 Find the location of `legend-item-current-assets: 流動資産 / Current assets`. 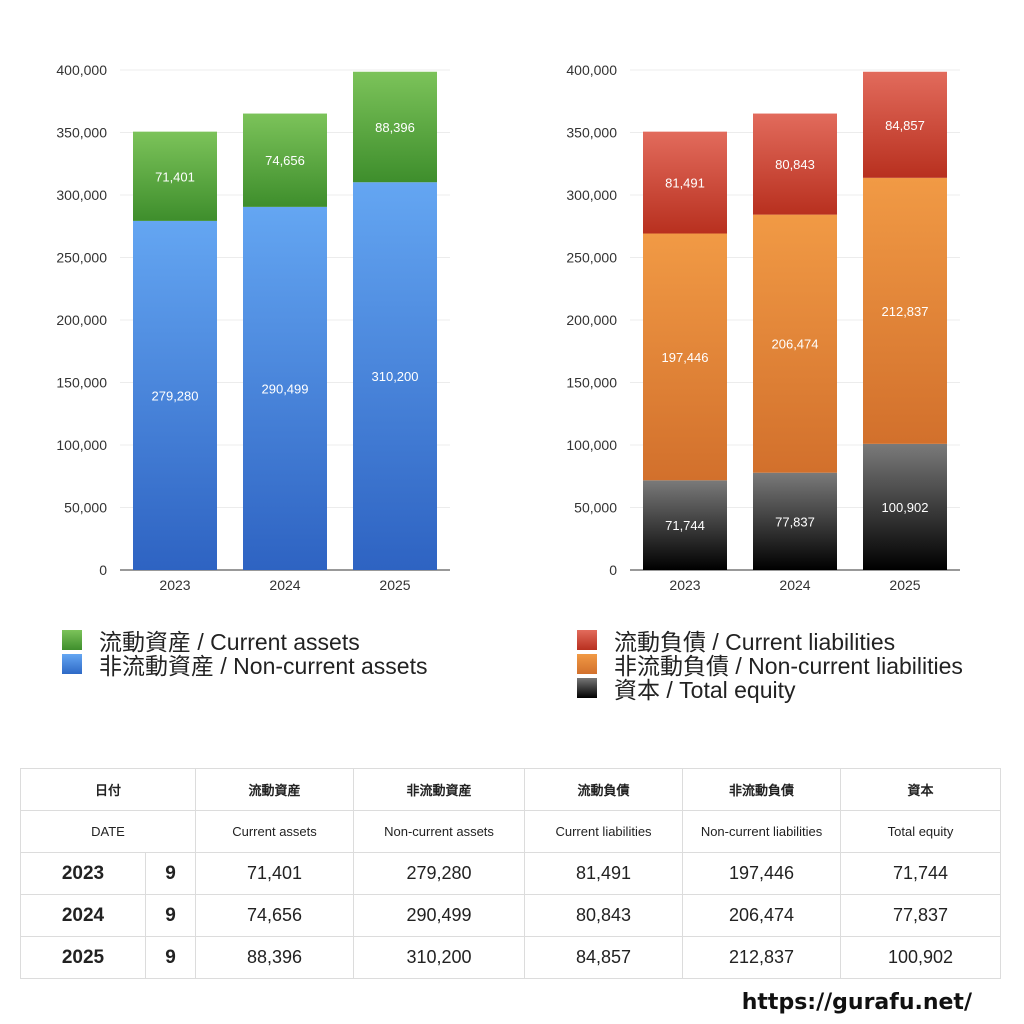

legend-item-current-assets: 流動資産 / Current assets is located at coordinates (244, 641).